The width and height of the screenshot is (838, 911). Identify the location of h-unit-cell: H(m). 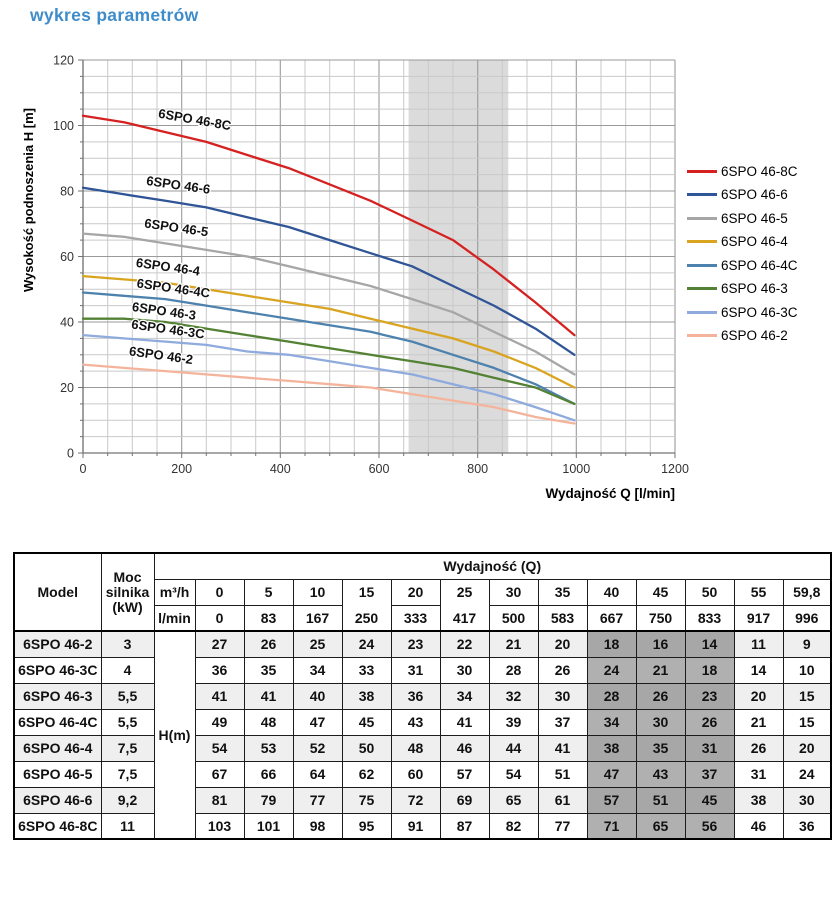
(174, 735).